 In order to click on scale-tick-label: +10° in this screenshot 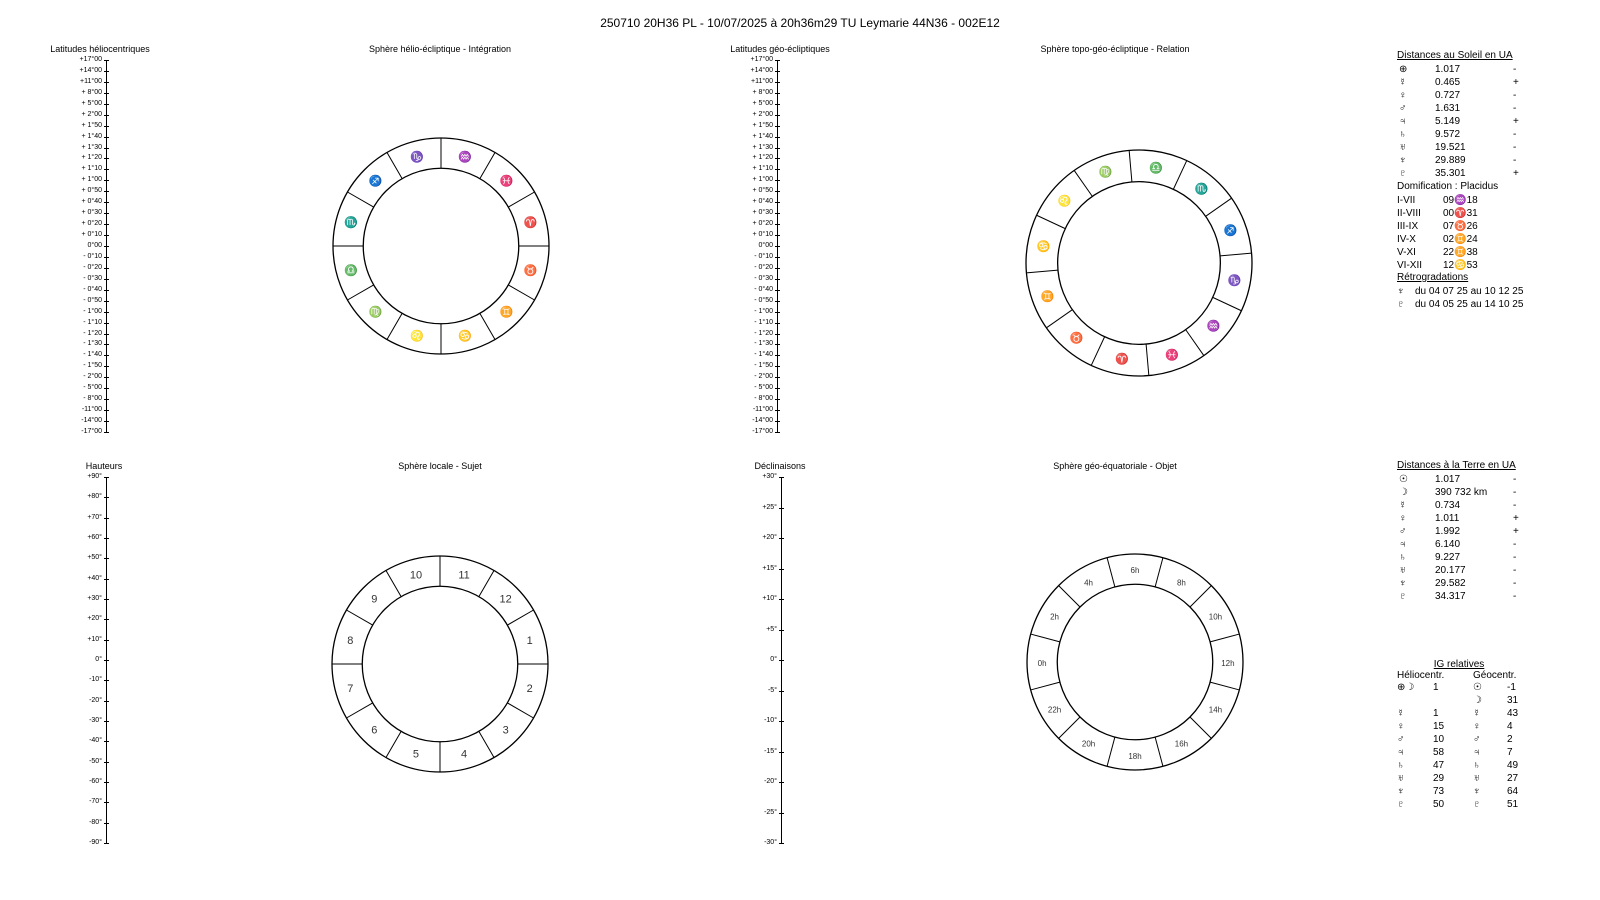, I will do `click(769, 598)`.